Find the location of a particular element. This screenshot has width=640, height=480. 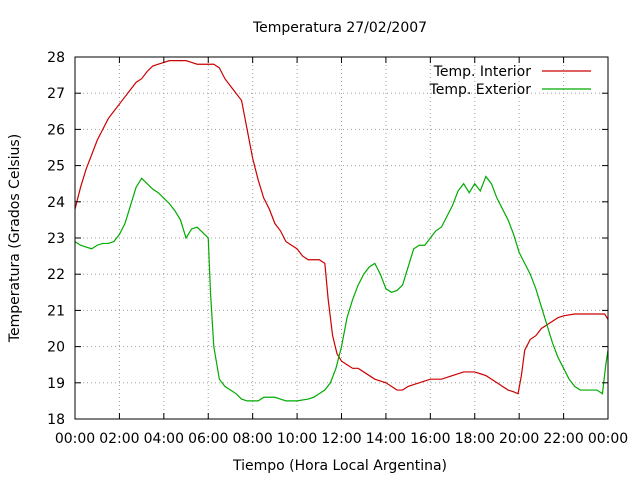

x-tick-label: 16:00 is located at coordinates (430, 439).